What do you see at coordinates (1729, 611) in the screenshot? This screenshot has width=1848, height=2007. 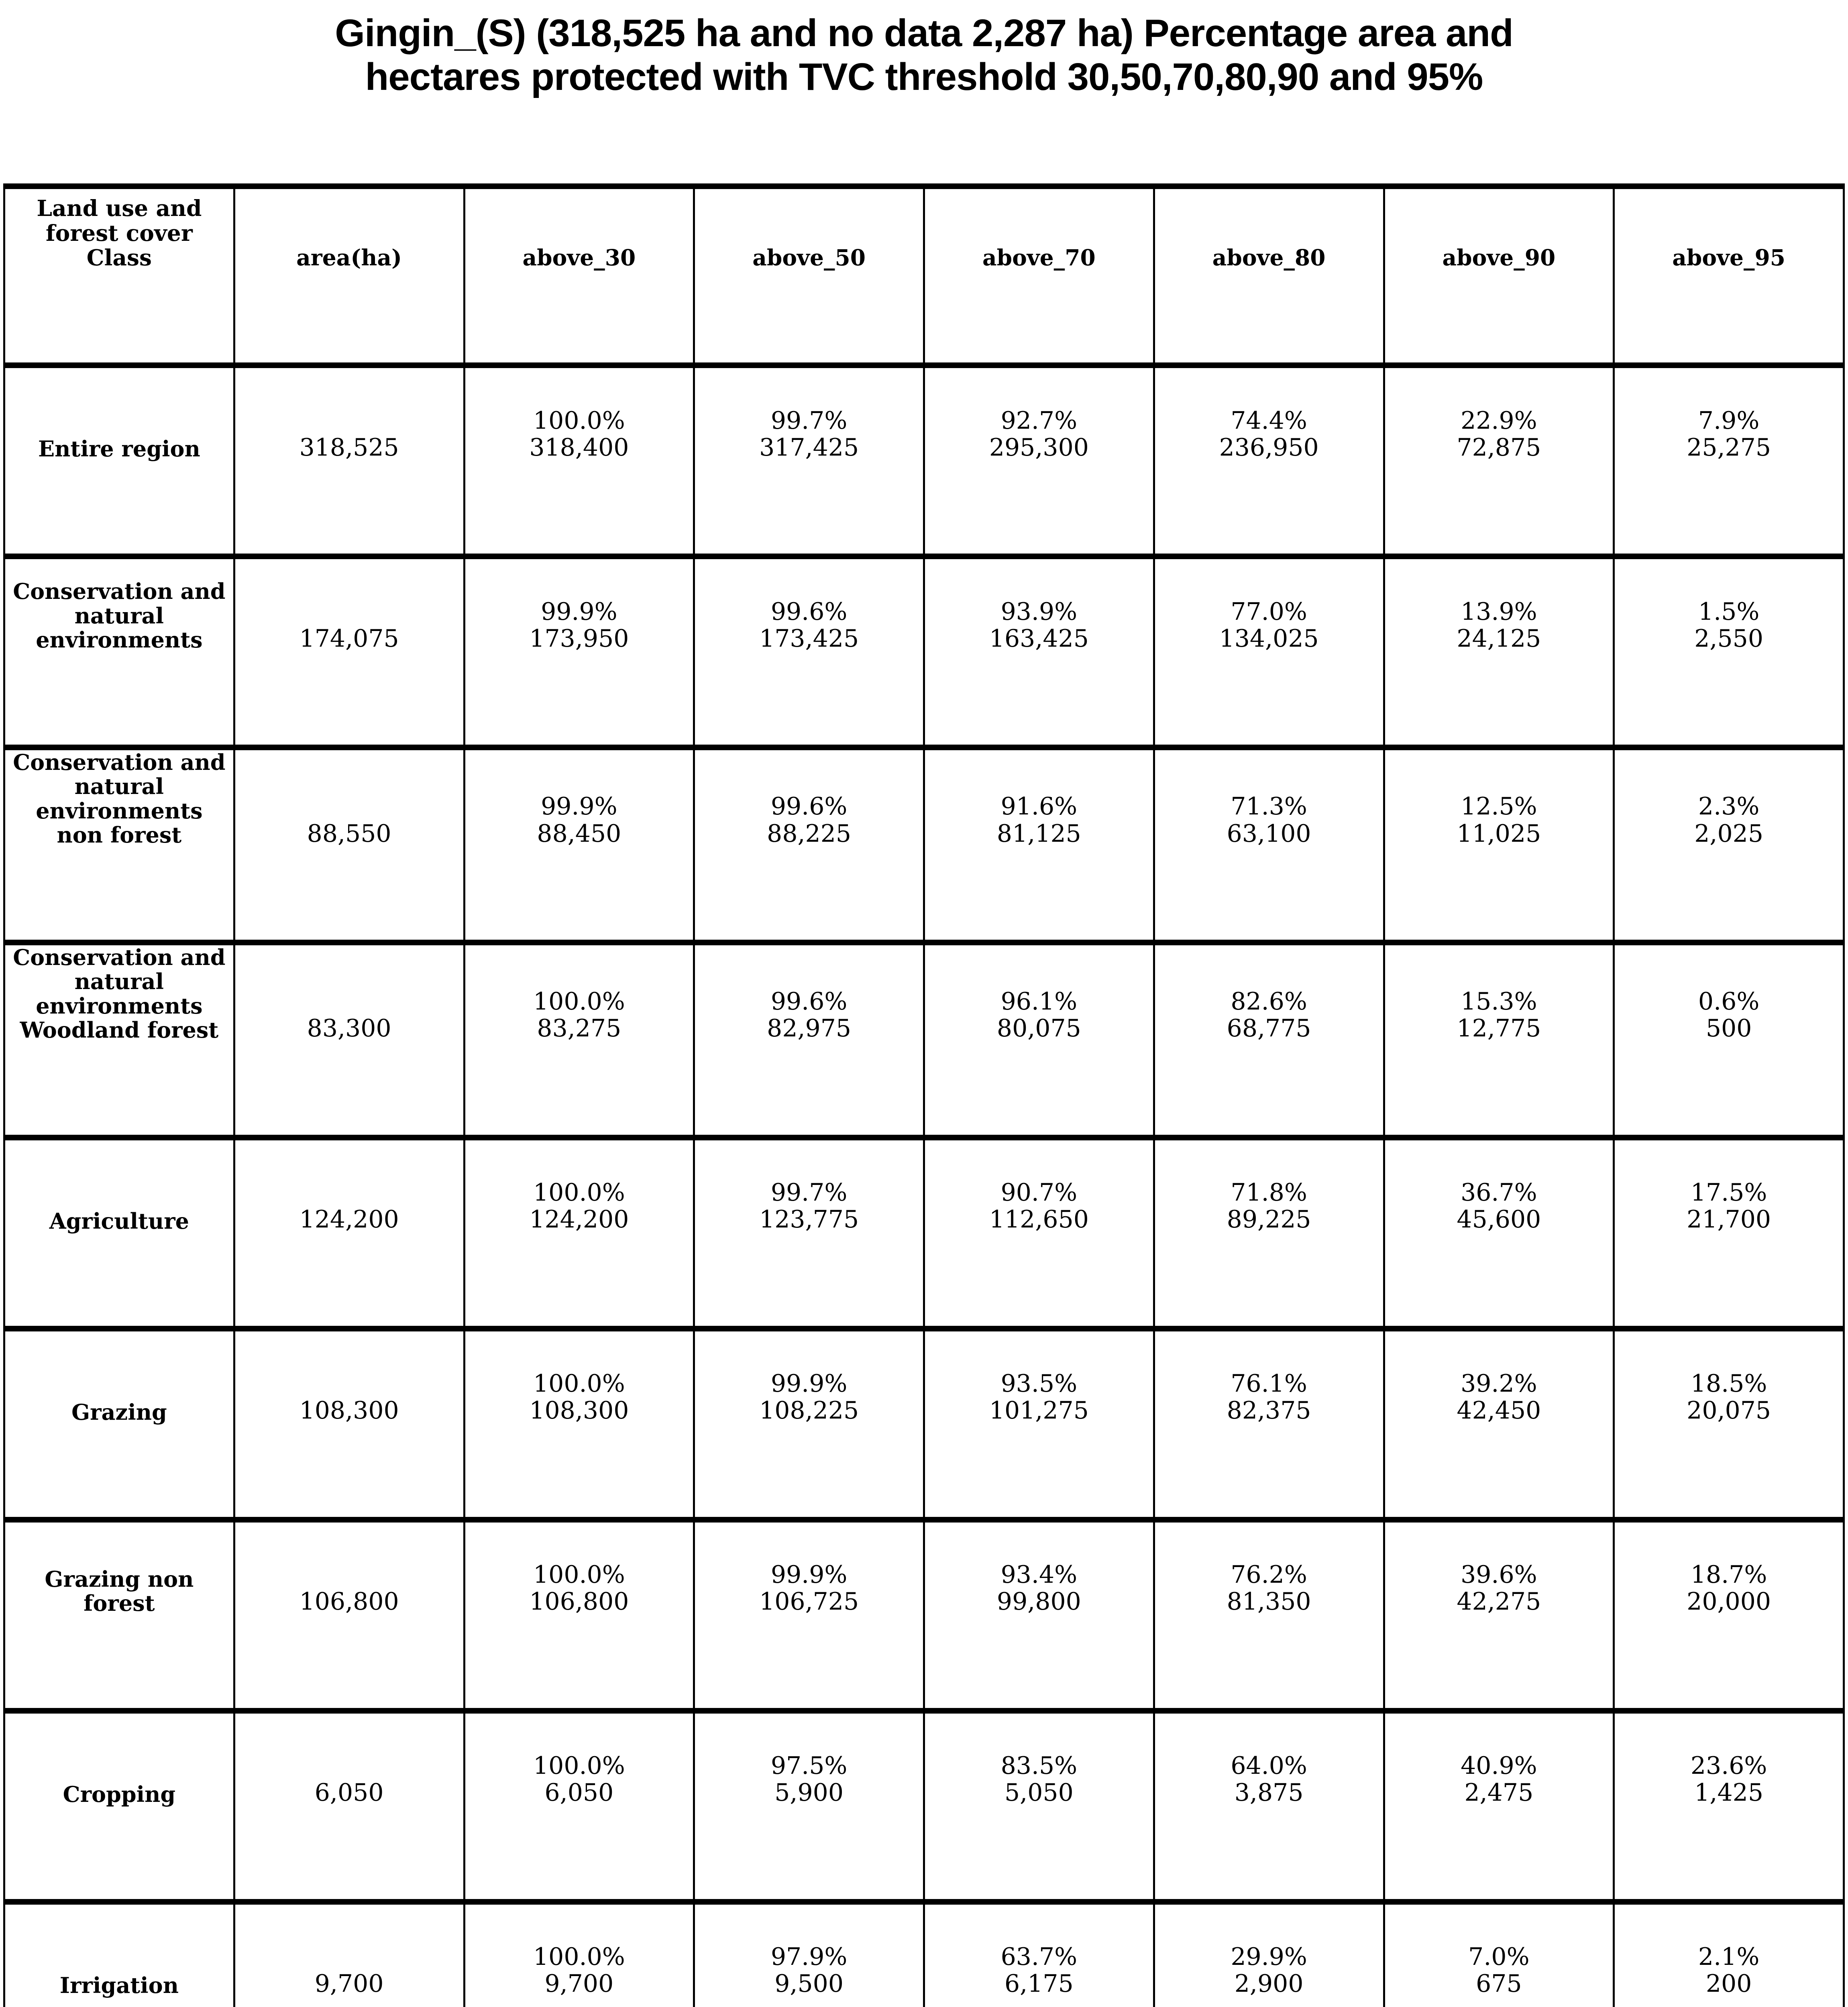 I see `cell-percent: 1.5%` at bounding box center [1729, 611].